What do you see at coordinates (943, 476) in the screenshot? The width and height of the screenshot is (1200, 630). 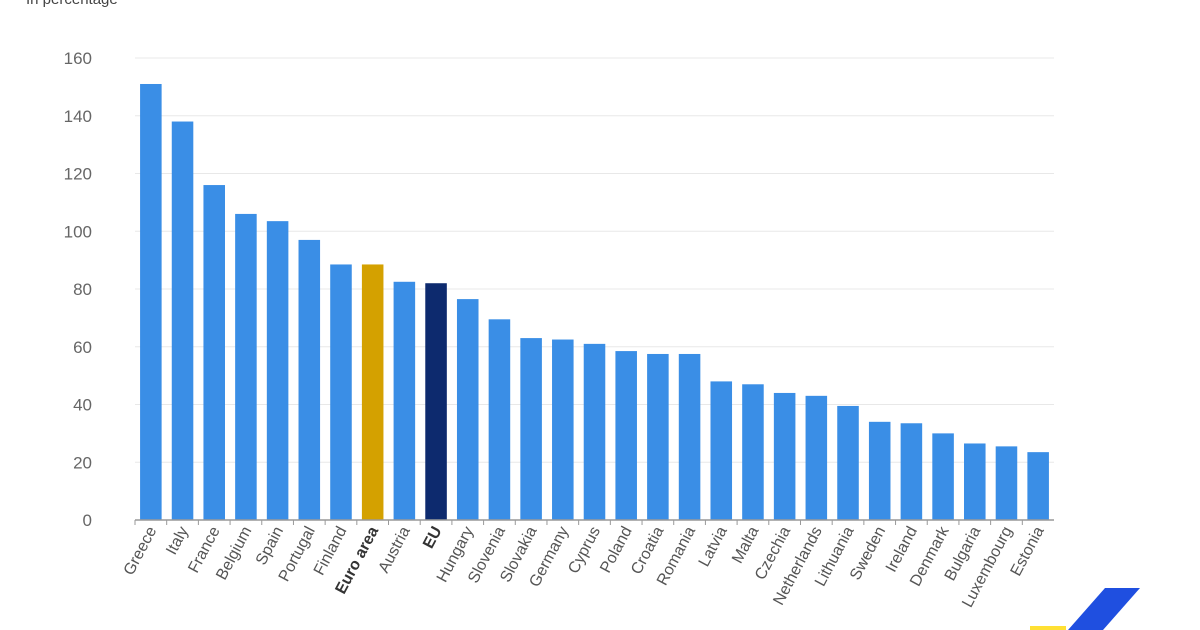 I see `bar-denmark` at bounding box center [943, 476].